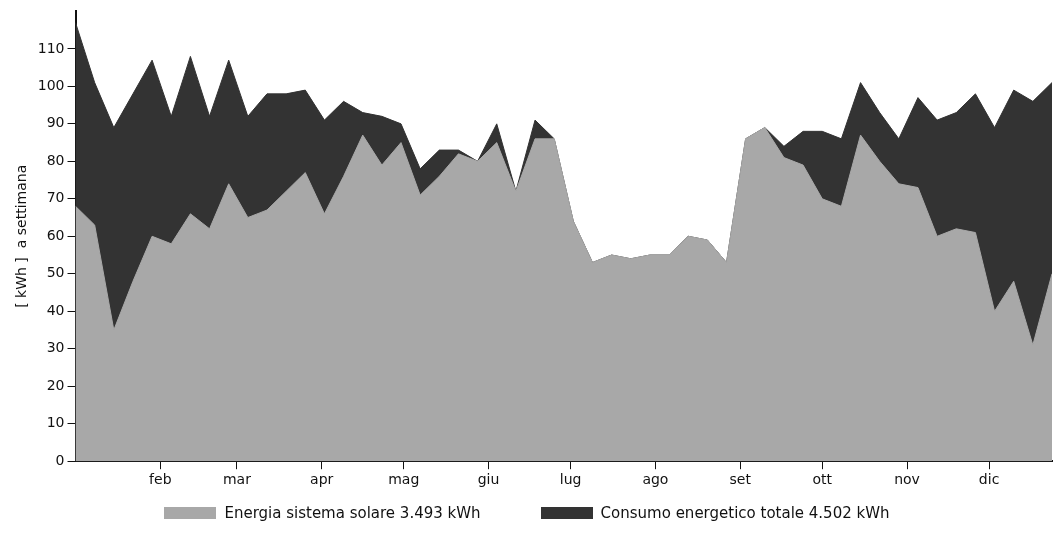 This screenshot has height=536, width=1054. I want to click on x-tick-label: apr, so click(322, 479).